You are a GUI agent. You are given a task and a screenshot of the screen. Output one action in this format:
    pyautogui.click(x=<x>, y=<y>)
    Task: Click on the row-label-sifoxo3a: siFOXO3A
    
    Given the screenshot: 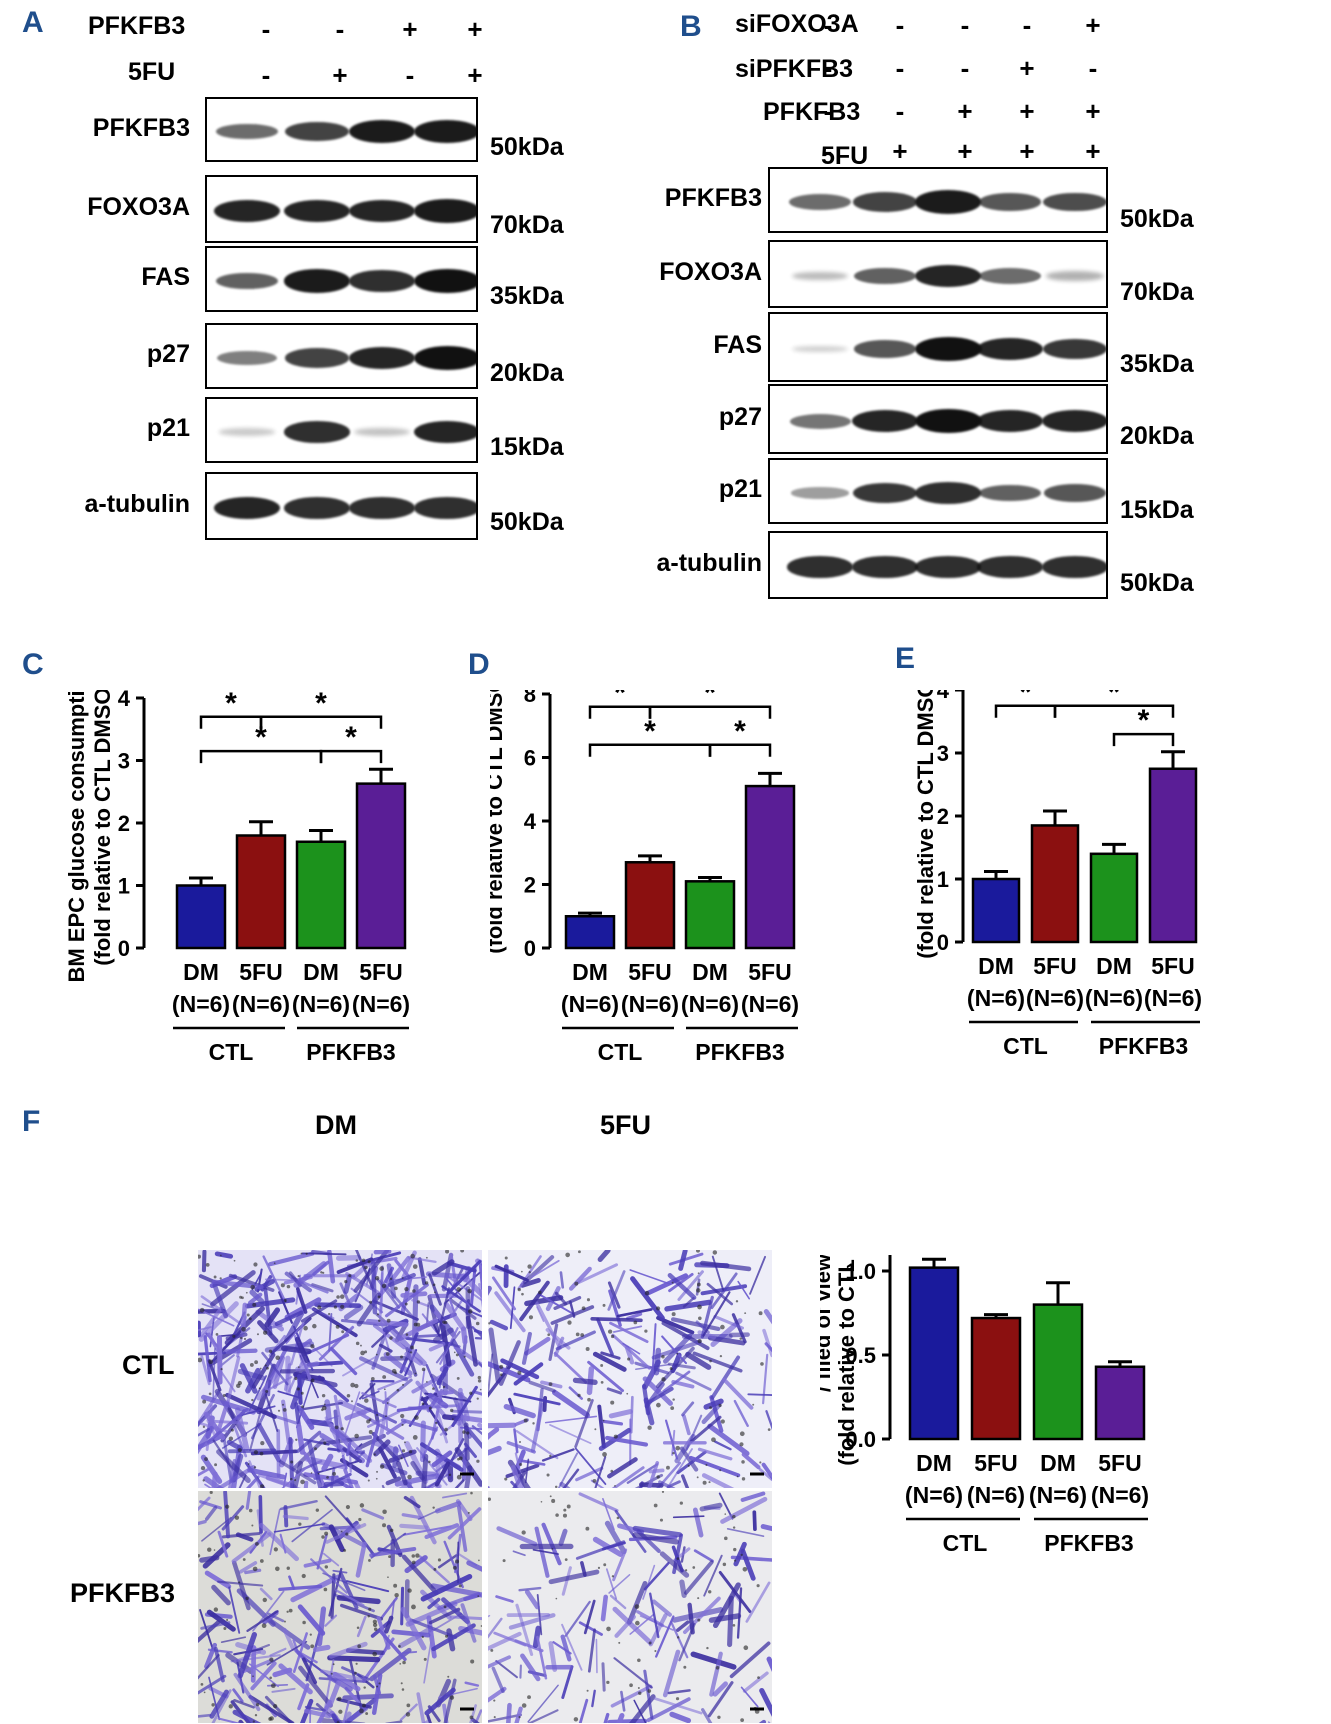 What is the action you would take?
    pyautogui.click(x=797, y=24)
    